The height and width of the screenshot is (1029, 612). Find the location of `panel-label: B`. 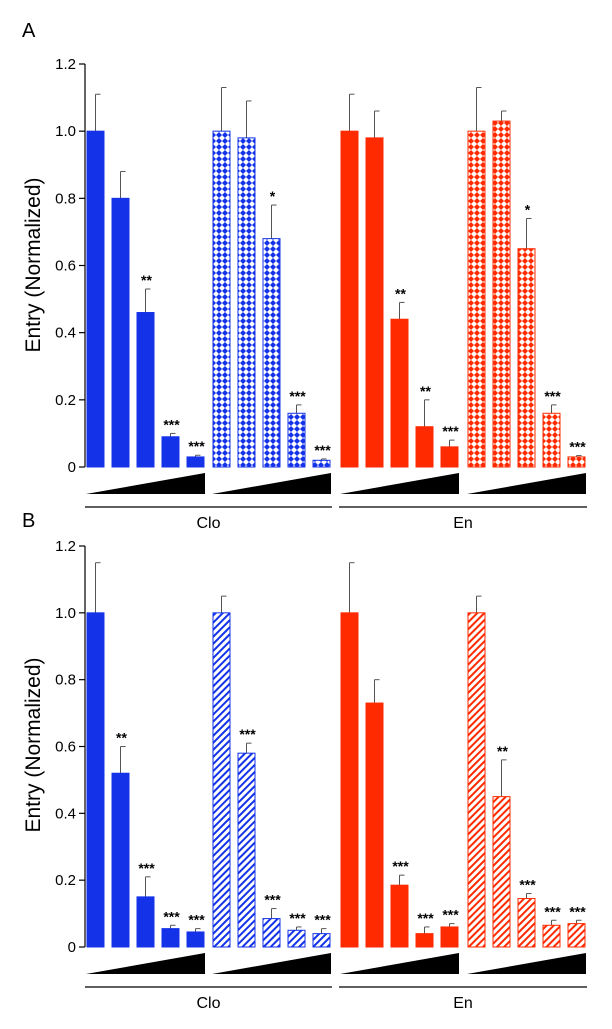

panel-label: B is located at coordinates (28, 521).